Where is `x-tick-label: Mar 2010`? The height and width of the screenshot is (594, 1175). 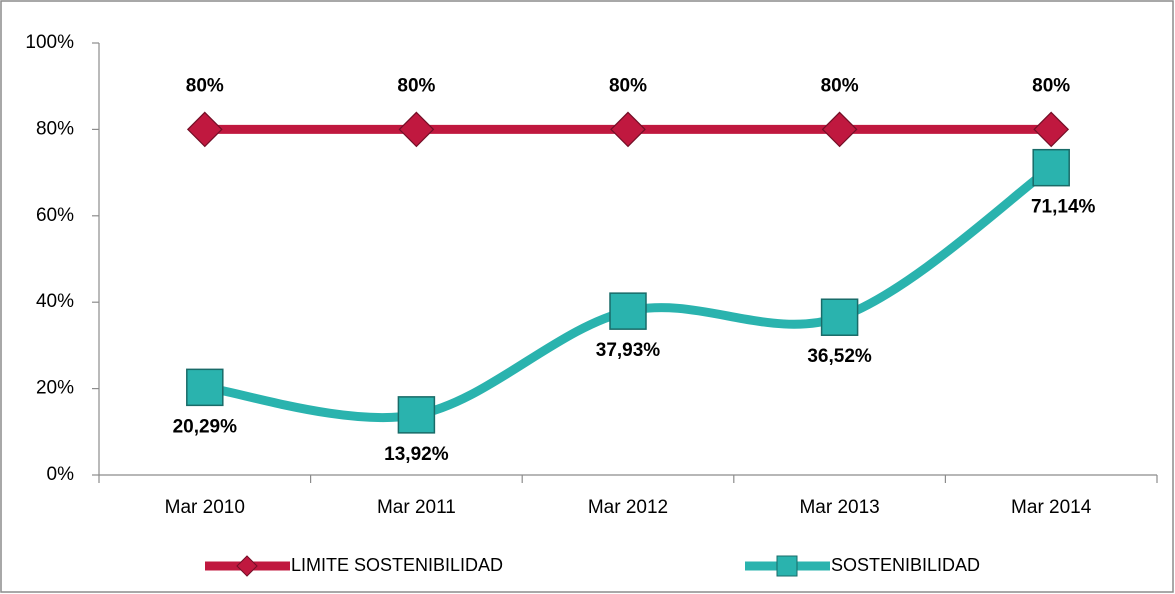 x-tick-label: Mar 2010 is located at coordinates (205, 507).